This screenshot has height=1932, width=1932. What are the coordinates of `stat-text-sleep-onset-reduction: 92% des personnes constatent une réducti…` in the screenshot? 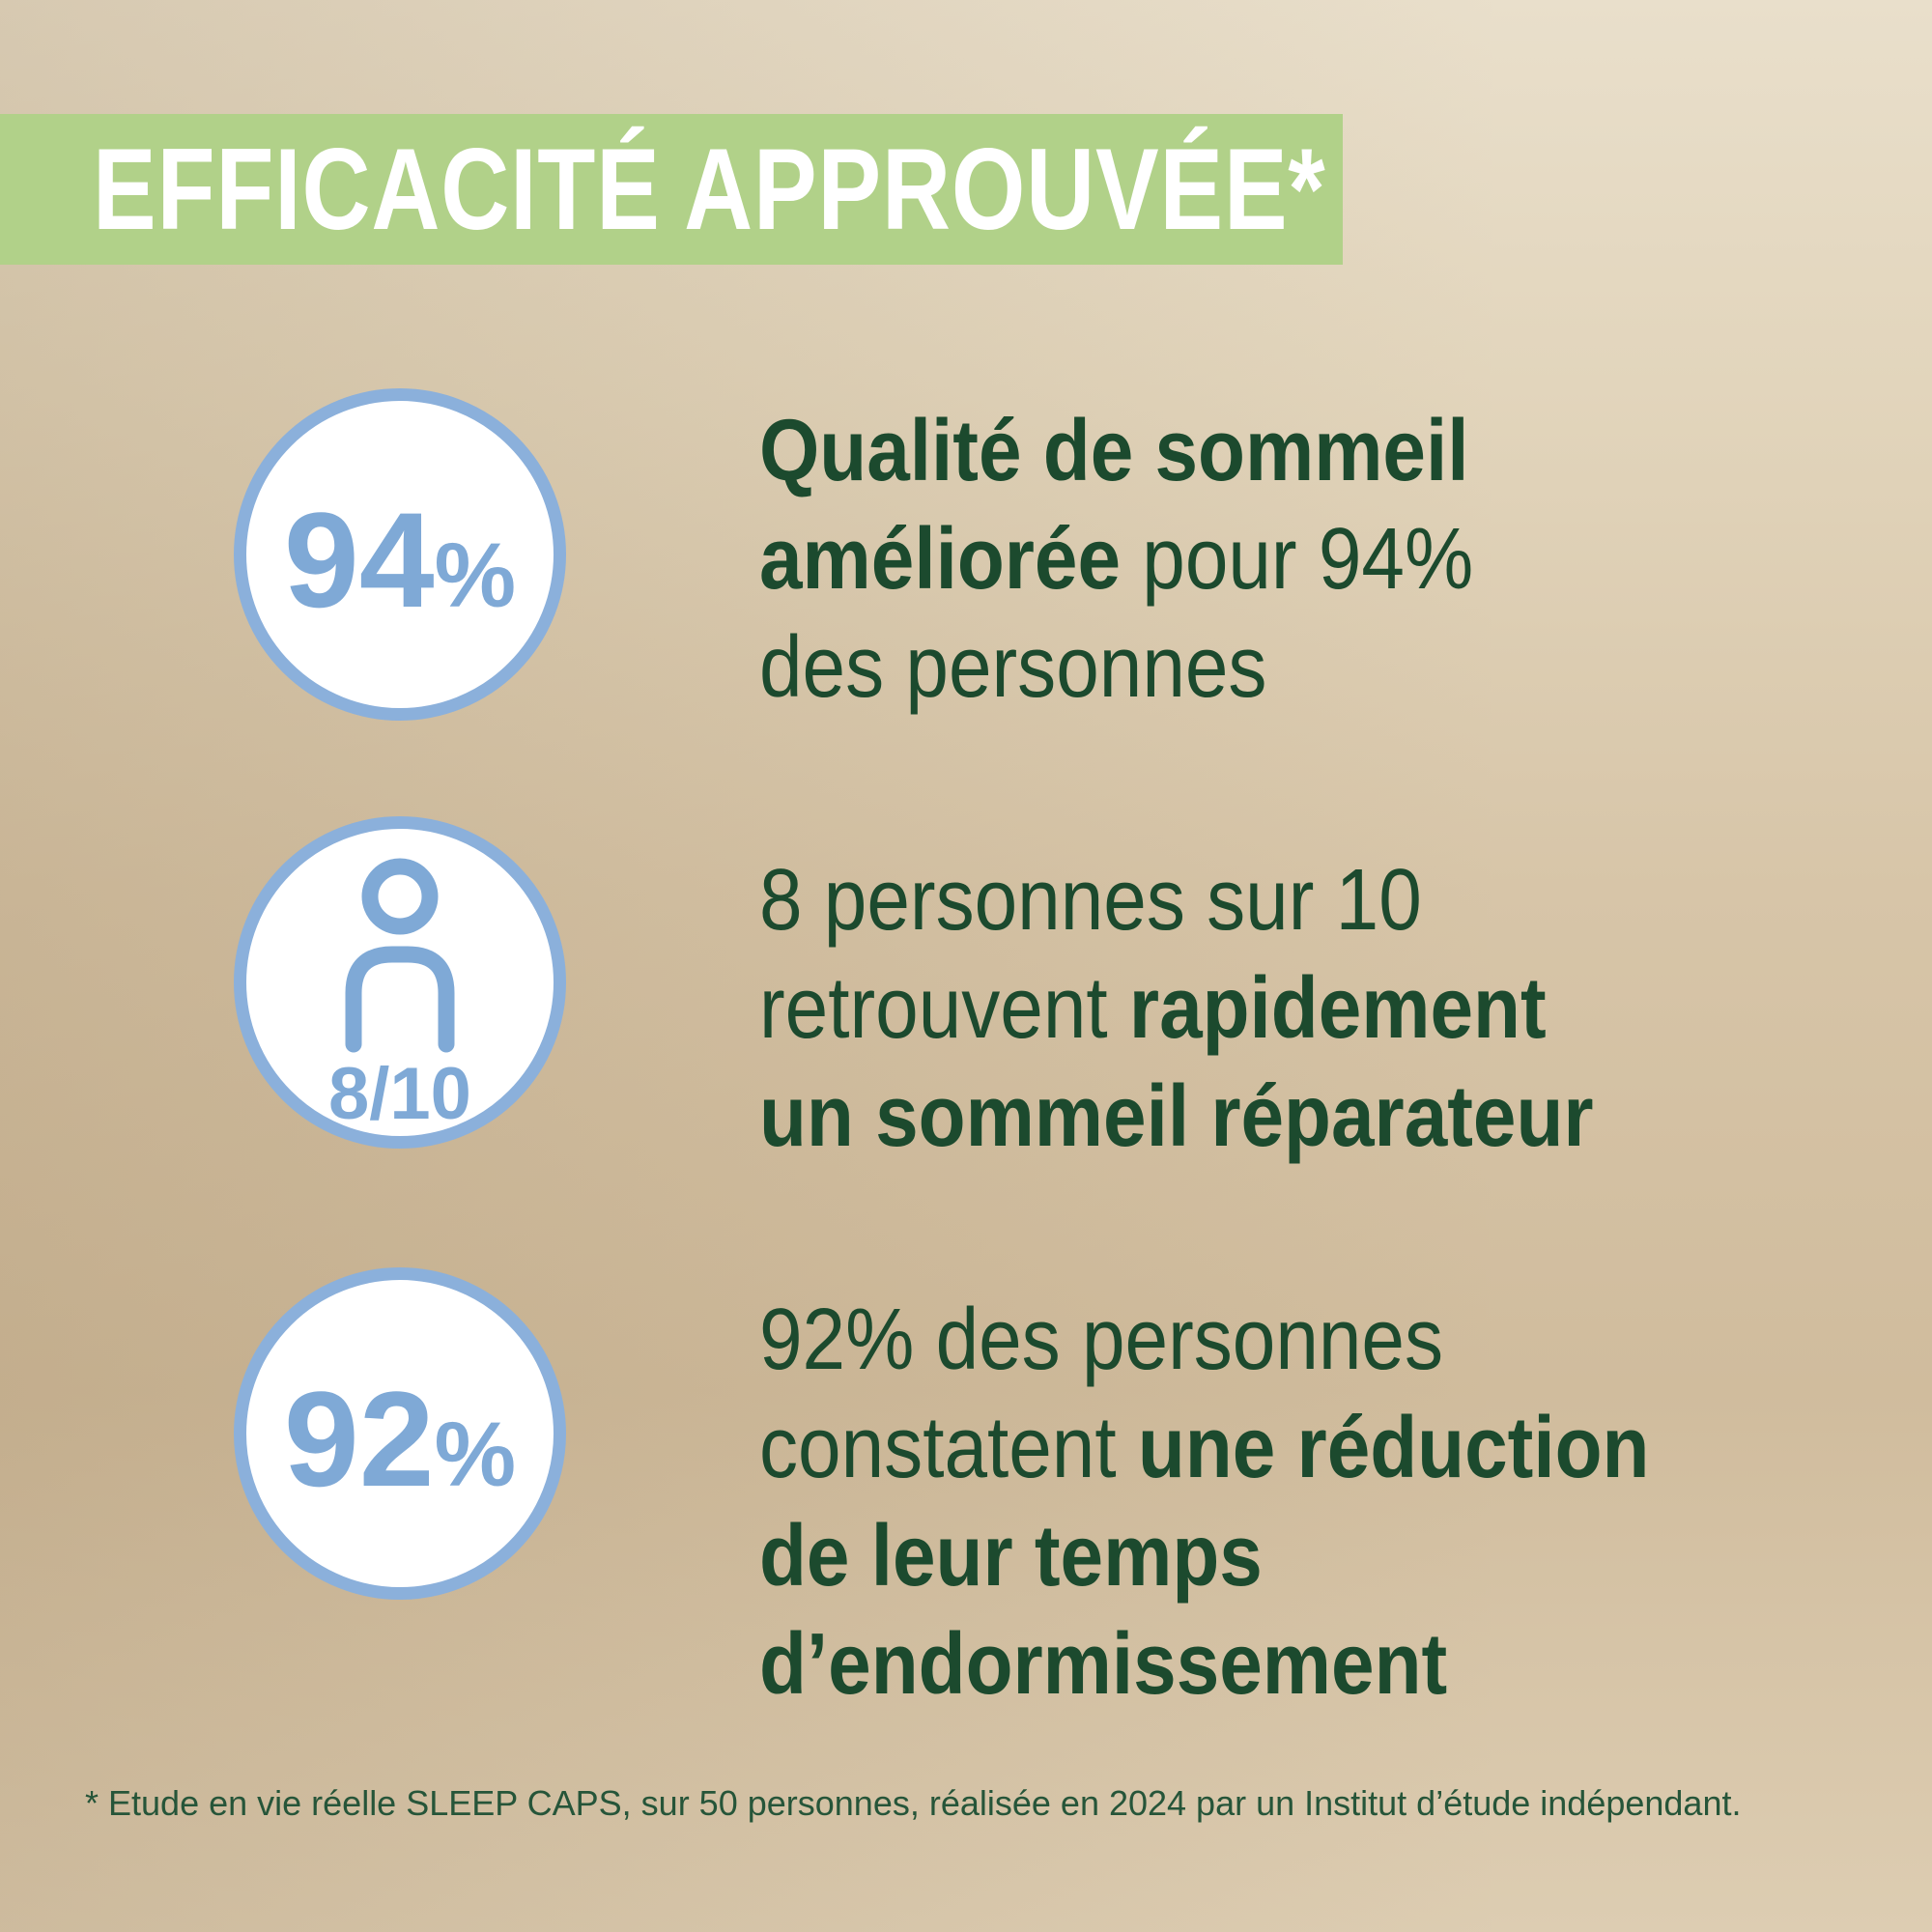 It's located at (1204, 1502).